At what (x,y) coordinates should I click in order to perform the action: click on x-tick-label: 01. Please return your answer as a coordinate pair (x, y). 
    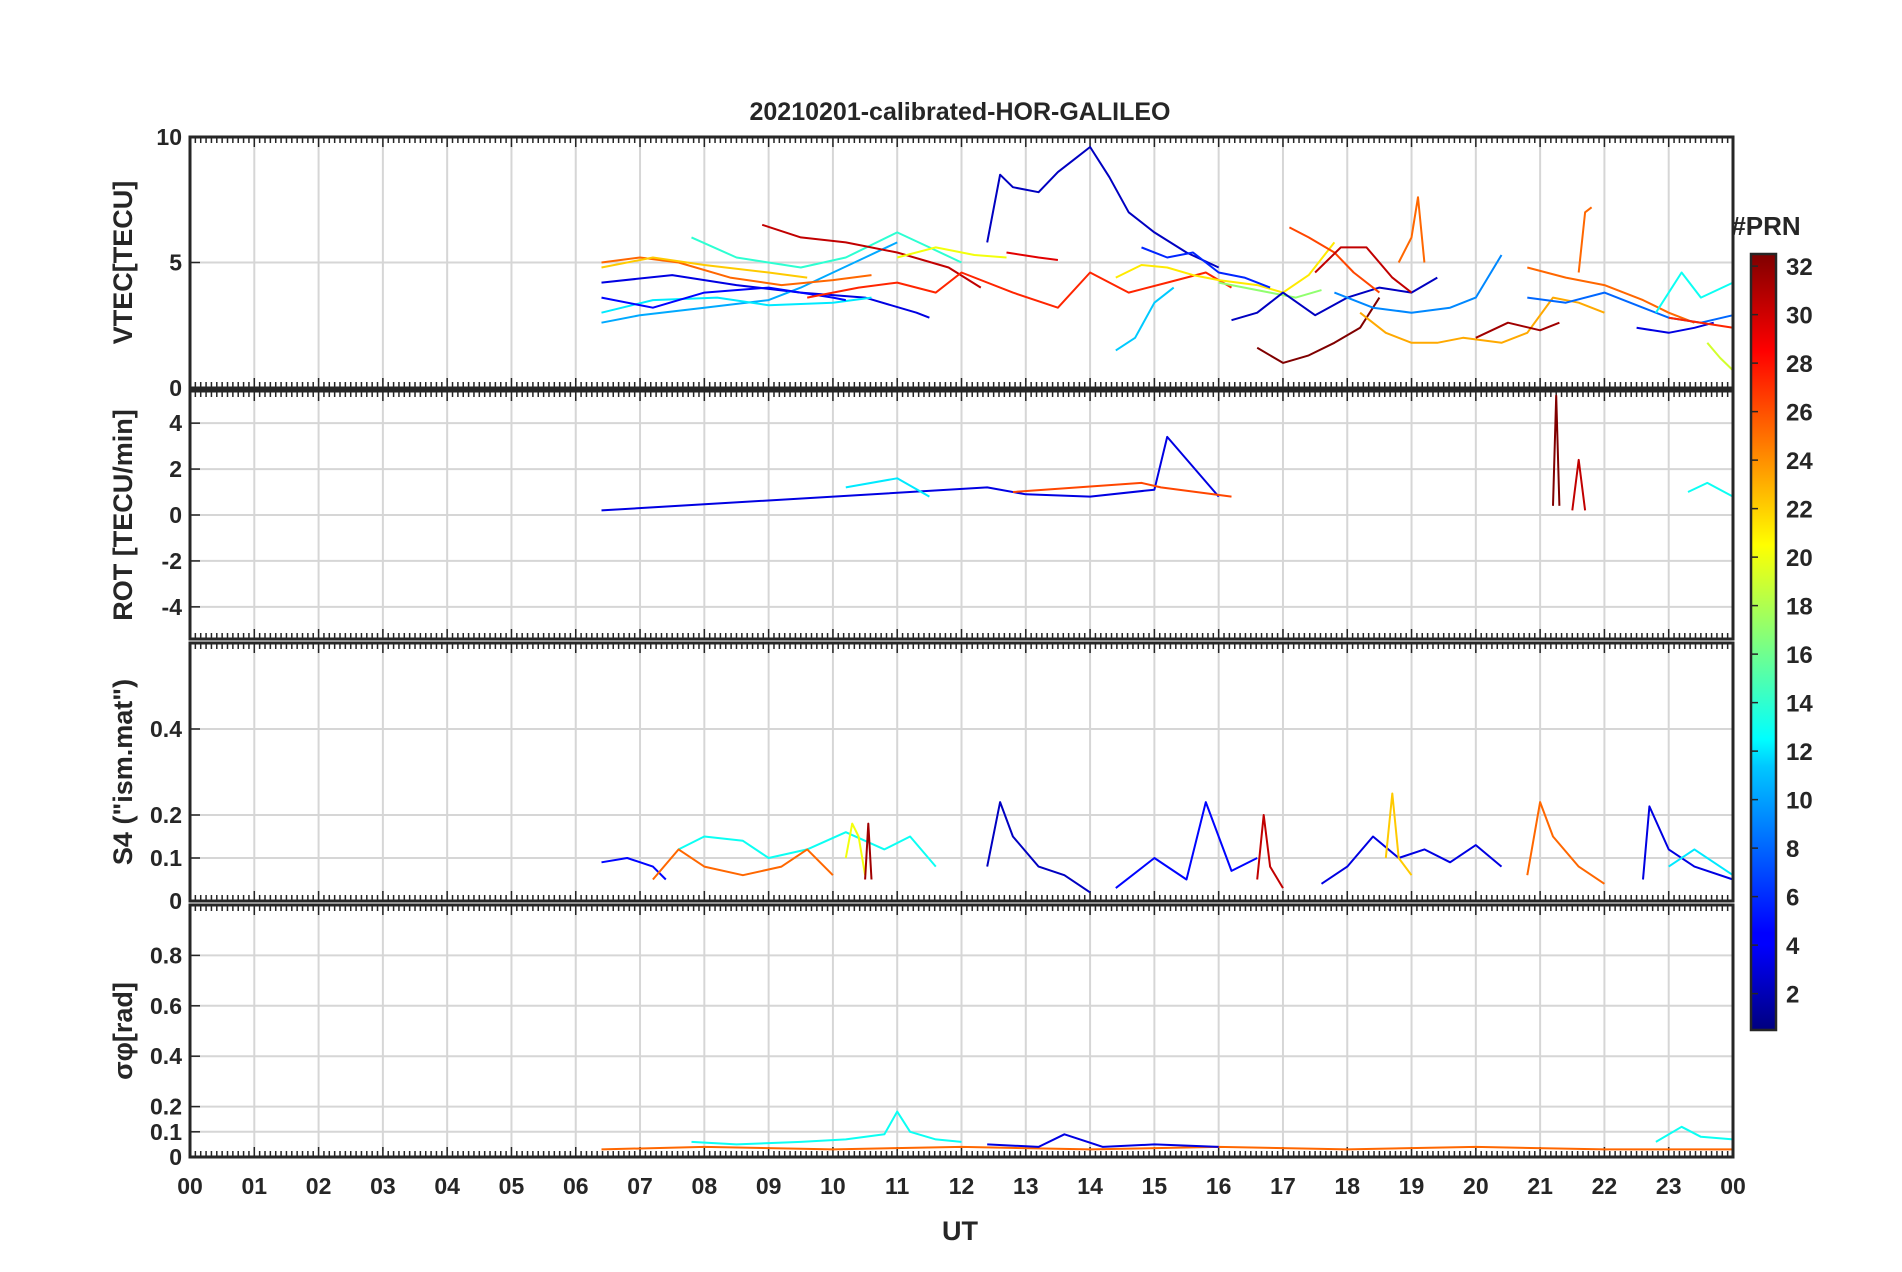
    Looking at the image, I should click on (254, 1186).